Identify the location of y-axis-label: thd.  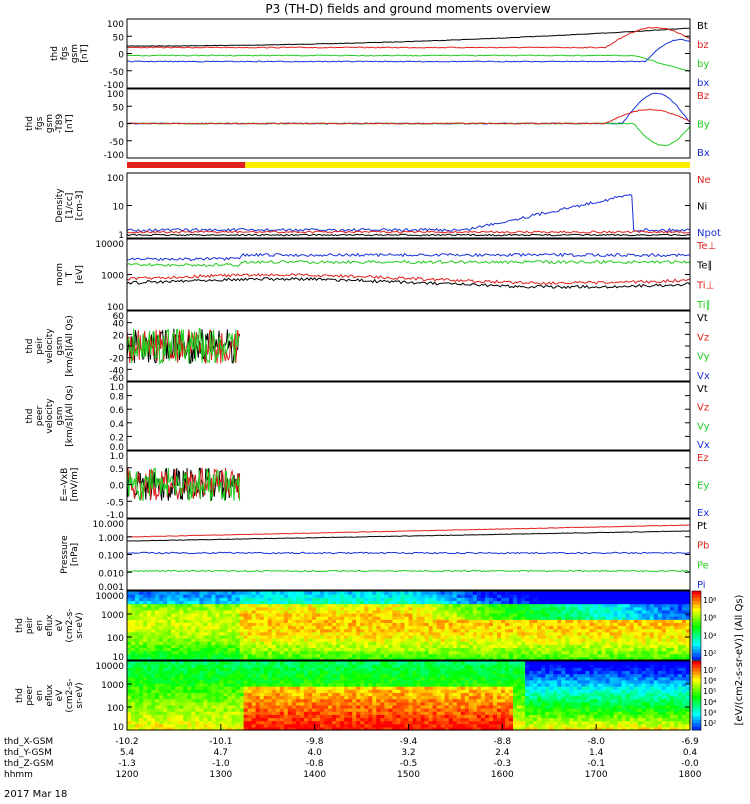
(55, 53).